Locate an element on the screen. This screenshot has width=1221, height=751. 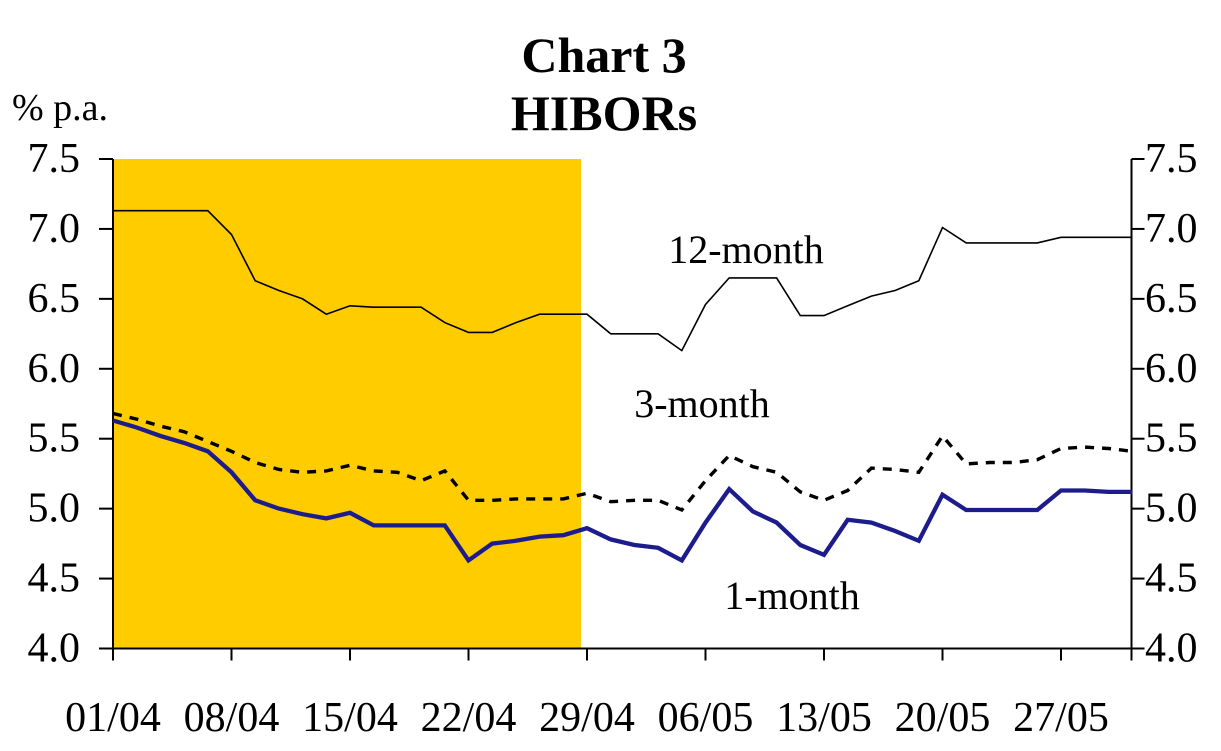
x-tick-label: 15/04 is located at coordinates (350, 718).